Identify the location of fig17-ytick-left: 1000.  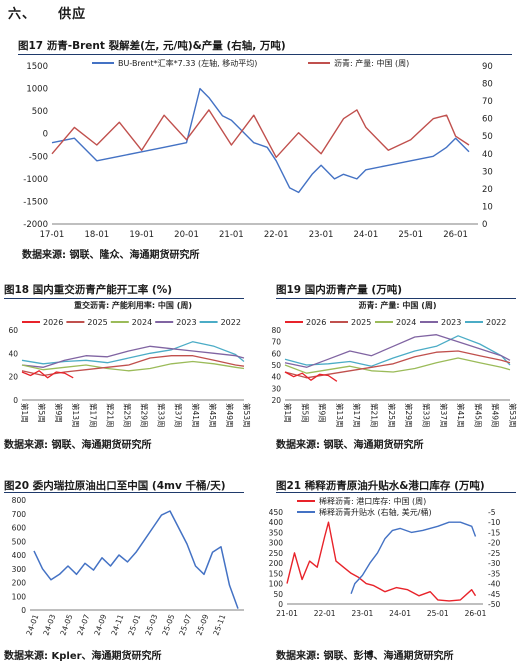
(37, 90).